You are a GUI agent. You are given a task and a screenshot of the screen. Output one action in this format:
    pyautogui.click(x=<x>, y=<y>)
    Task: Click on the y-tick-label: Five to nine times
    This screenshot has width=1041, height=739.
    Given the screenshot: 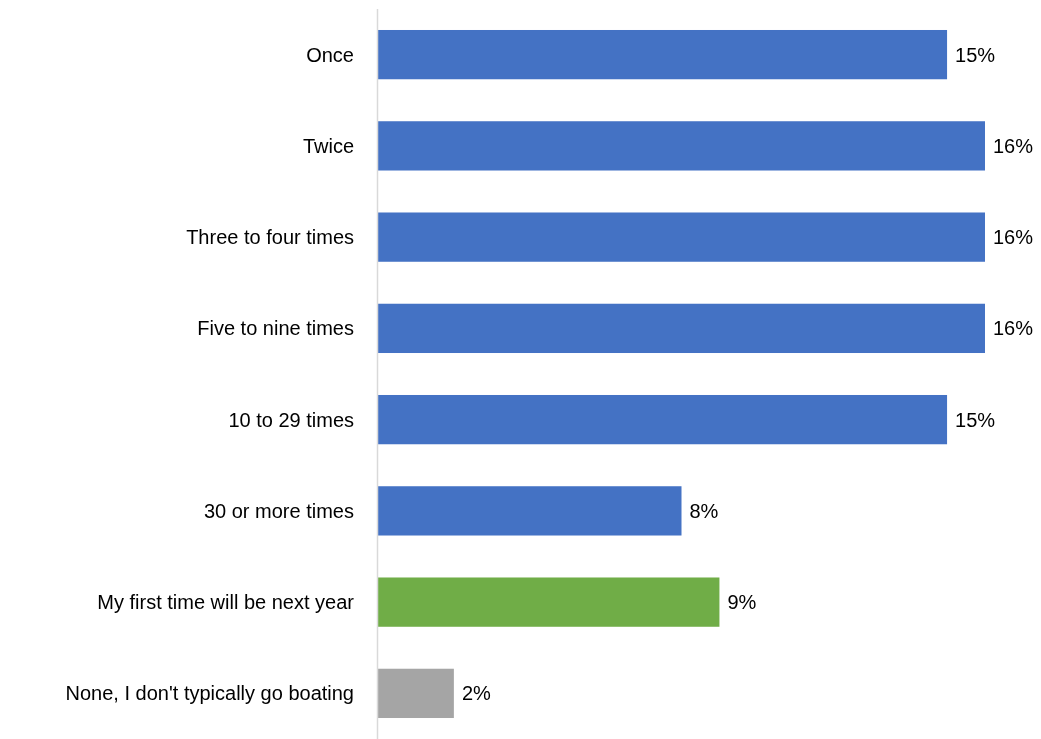 What is the action you would take?
    pyautogui.click(x=275, y=328)
    